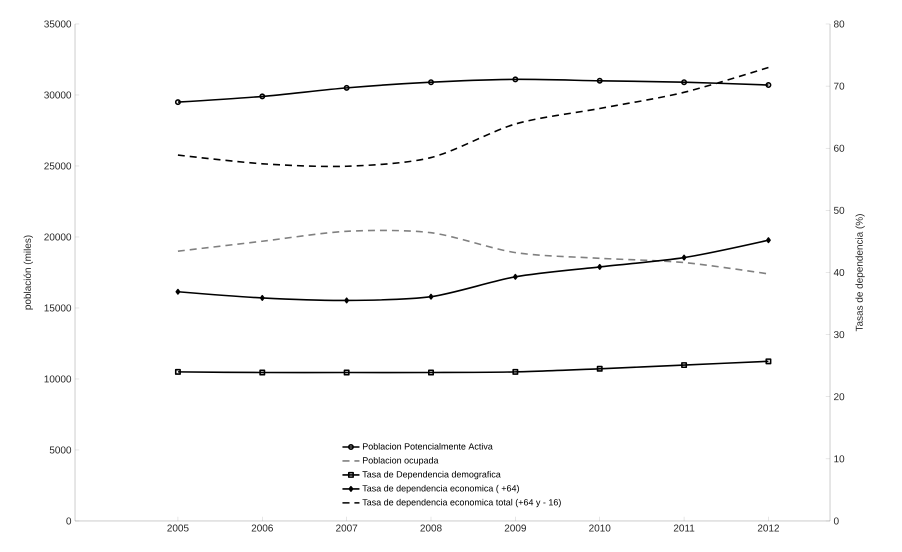 The width and height of the screenshot is (902, 552). What do you see at coordinates (839, 86) in the screenshot?
I see `y2-tick-label: 70` at bounding box center [839, 86].